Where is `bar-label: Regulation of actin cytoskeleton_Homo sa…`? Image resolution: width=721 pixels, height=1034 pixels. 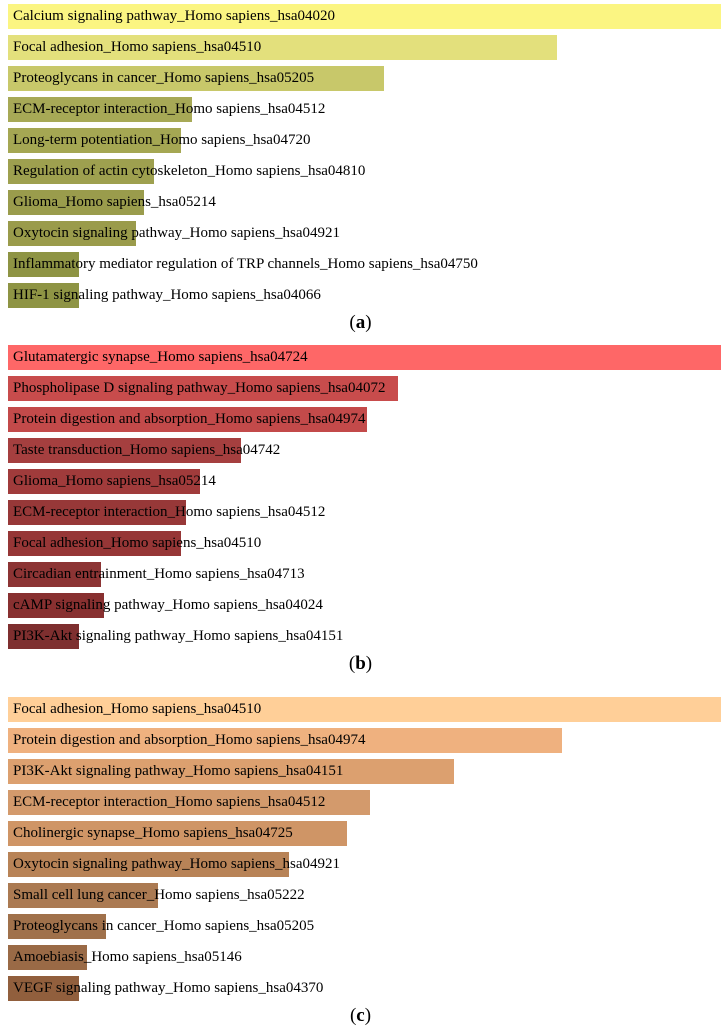 bar-label: Regulation of actin cytoskeleton_Homo sa… is located at coordinates (189, 171).